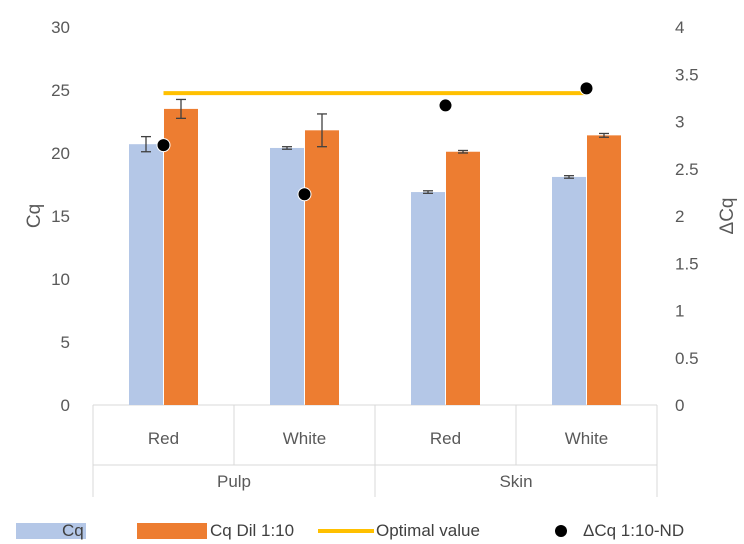  Describe the element at coordinates (428, 530) in the screenshot. I see `legend-label: Optimal value` at that location.